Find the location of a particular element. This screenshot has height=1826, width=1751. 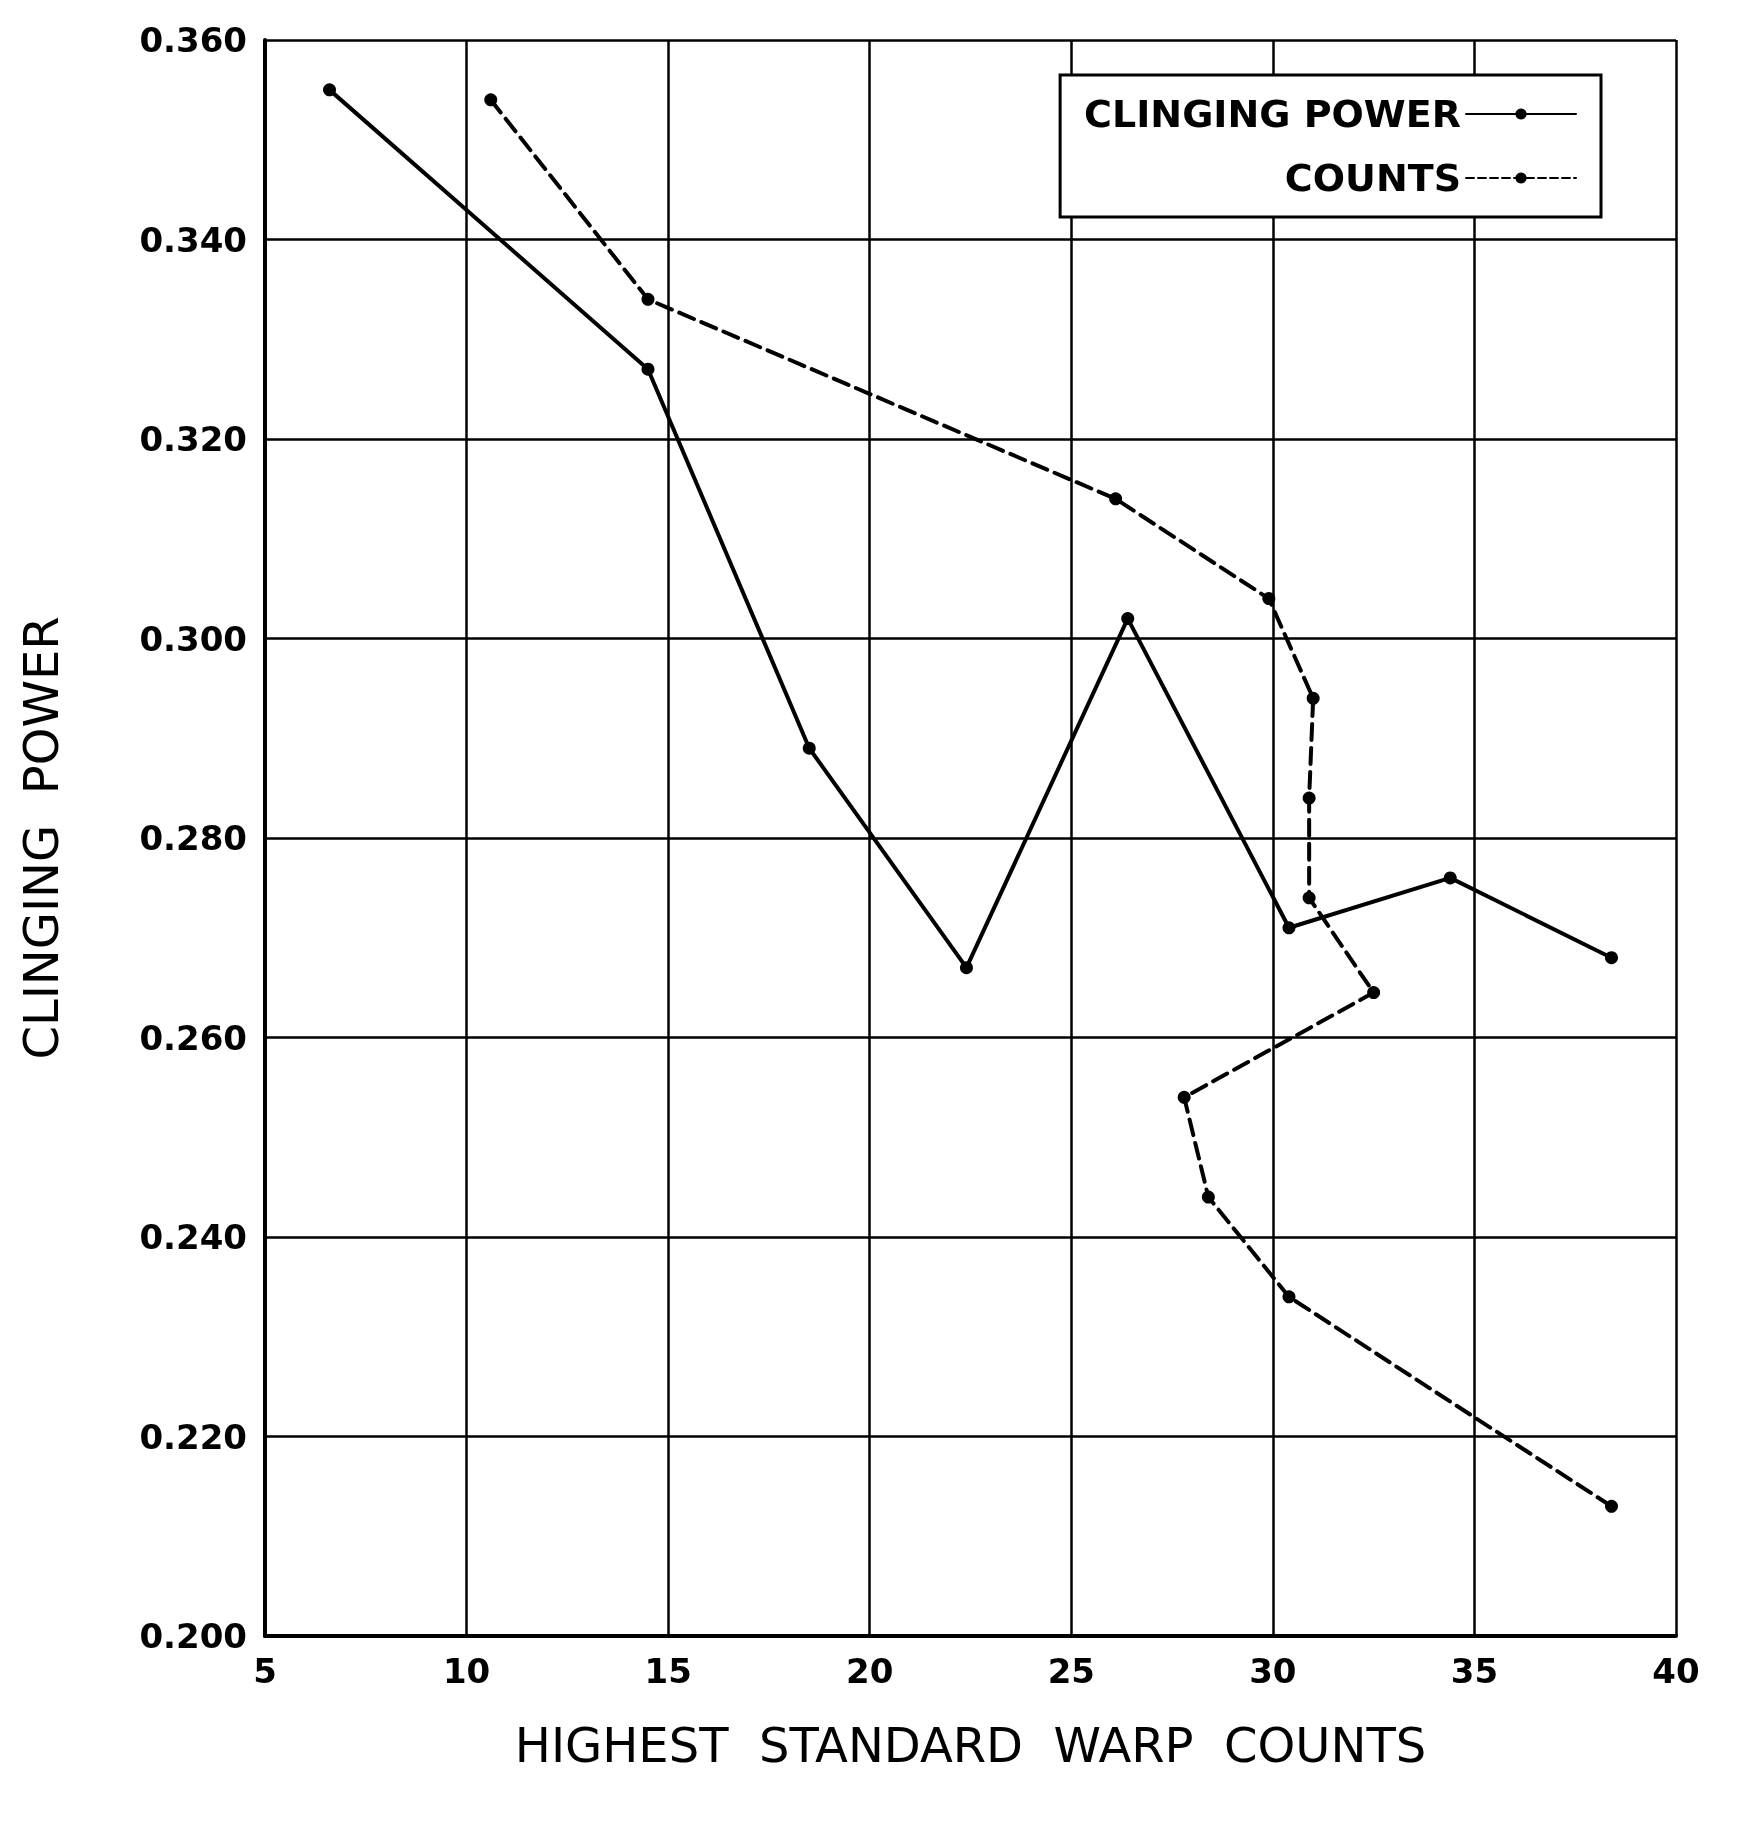

x-tick-label: 30 is located at coordinates (1273, 1671).